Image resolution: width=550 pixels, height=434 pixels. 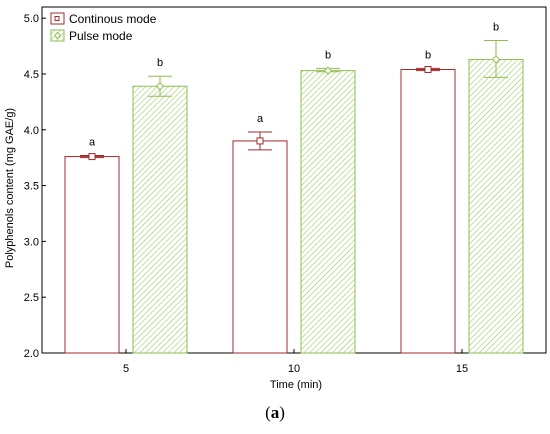 What do you see at coordinates (31, 19) in the screenshot?
I see `y-tick-label: 5.0` at bounding box center [31, 19].